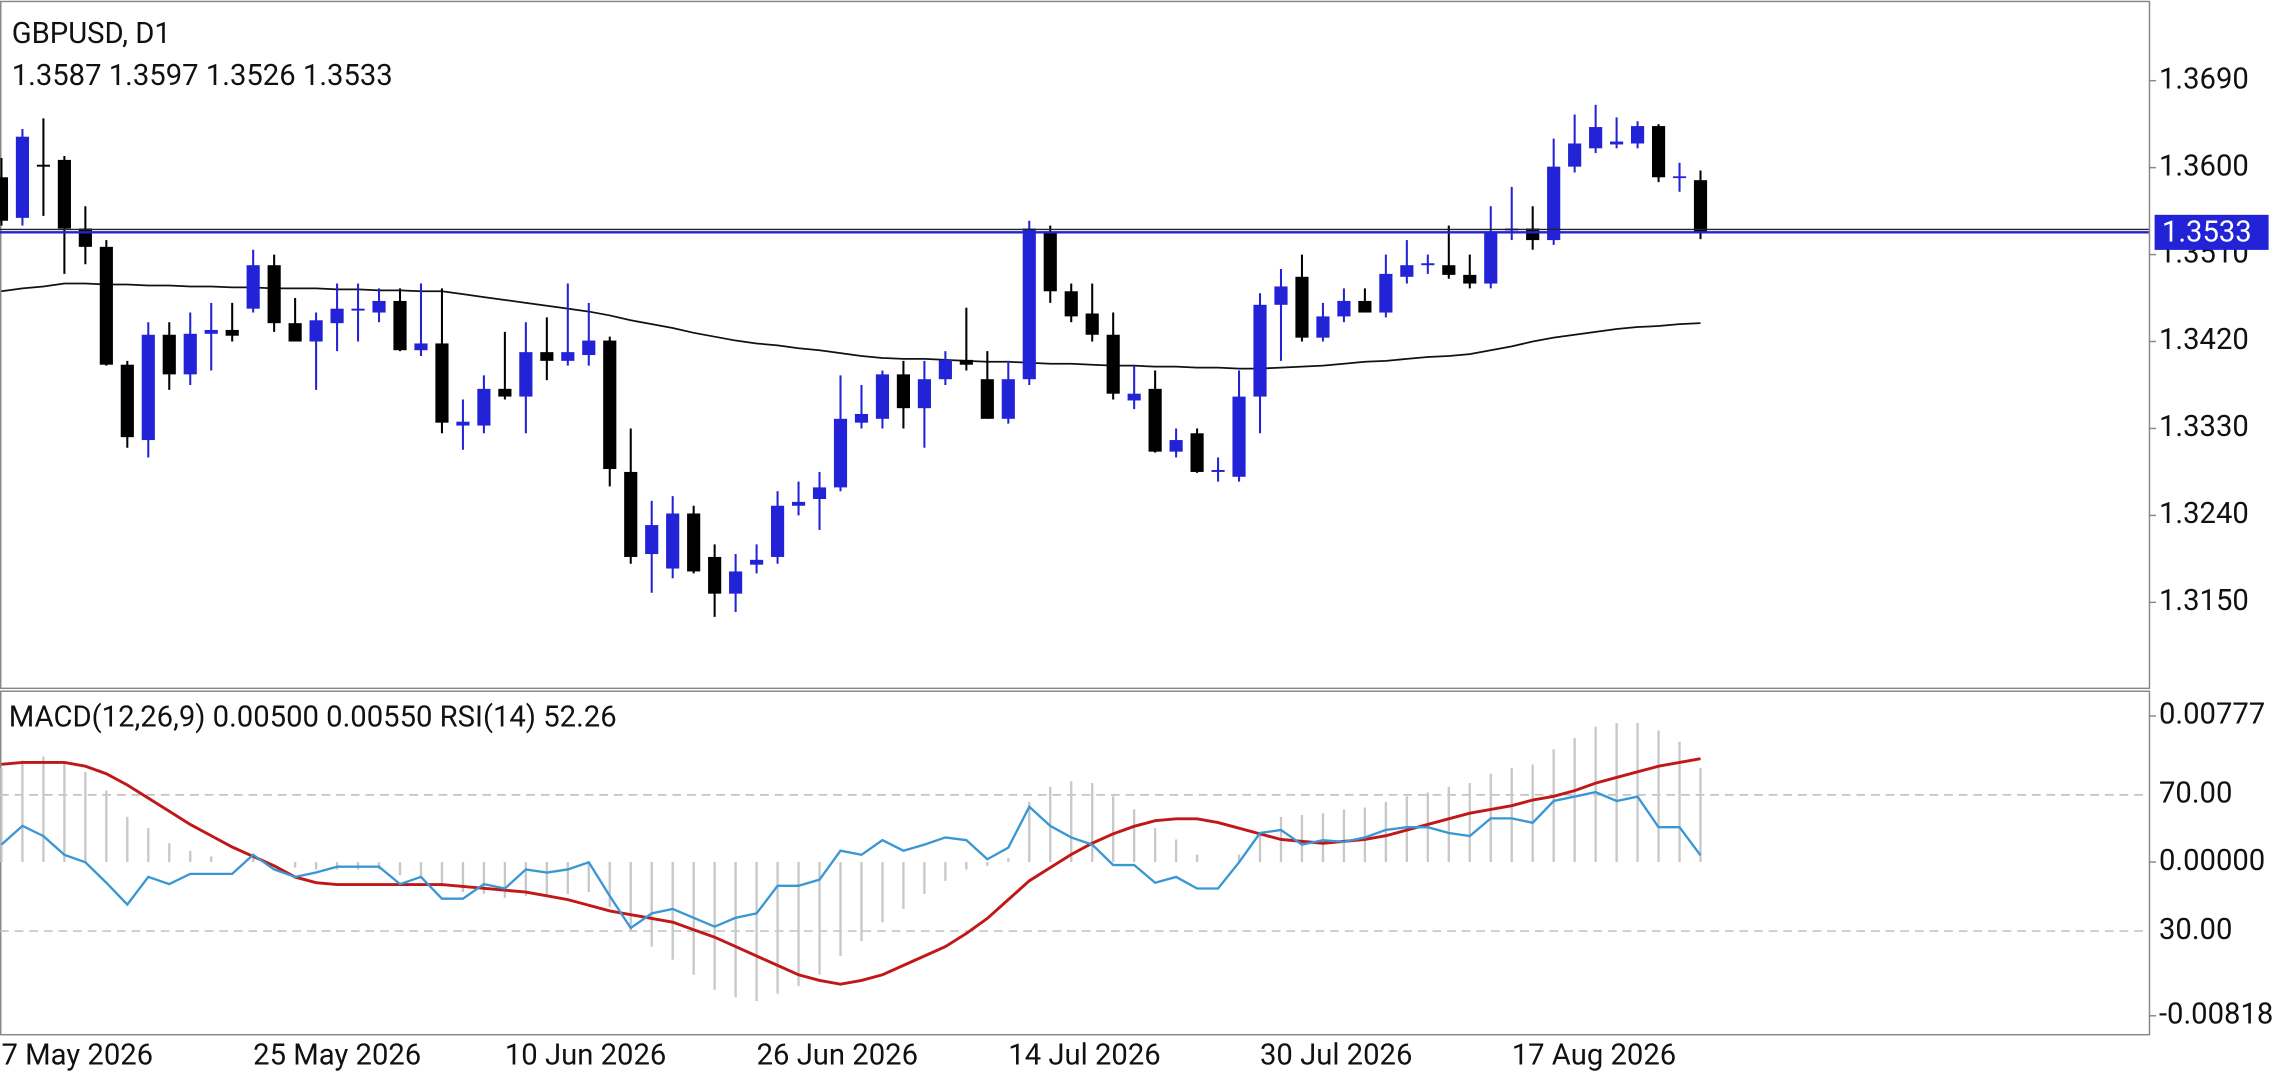 This screenshot has width=2292, height=1080. I want to click on x-tick-label: 14 Jul 2026, so click(1084, 1055).